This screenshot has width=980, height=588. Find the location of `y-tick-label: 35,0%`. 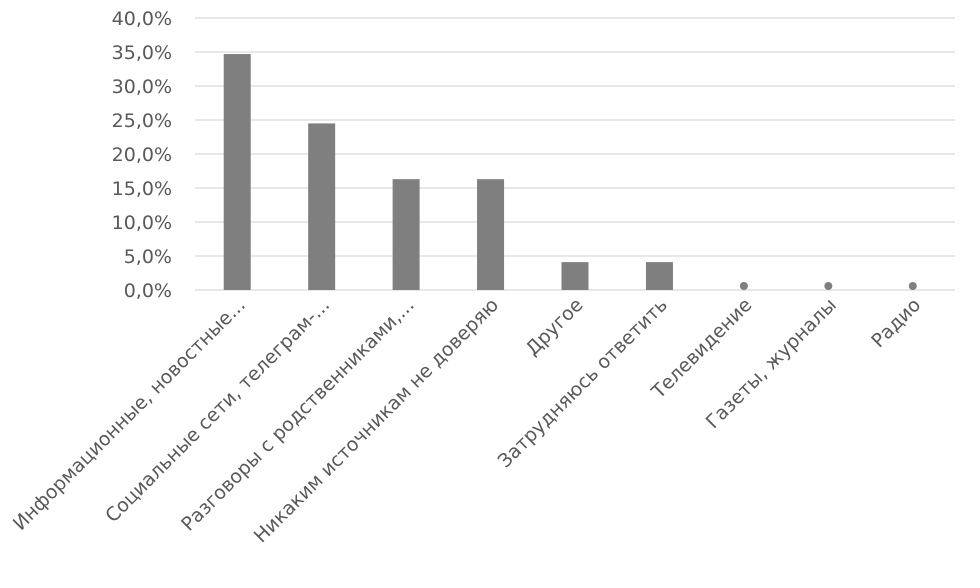

y-tick-label: 35,0% is located at coordinates (142, 53).